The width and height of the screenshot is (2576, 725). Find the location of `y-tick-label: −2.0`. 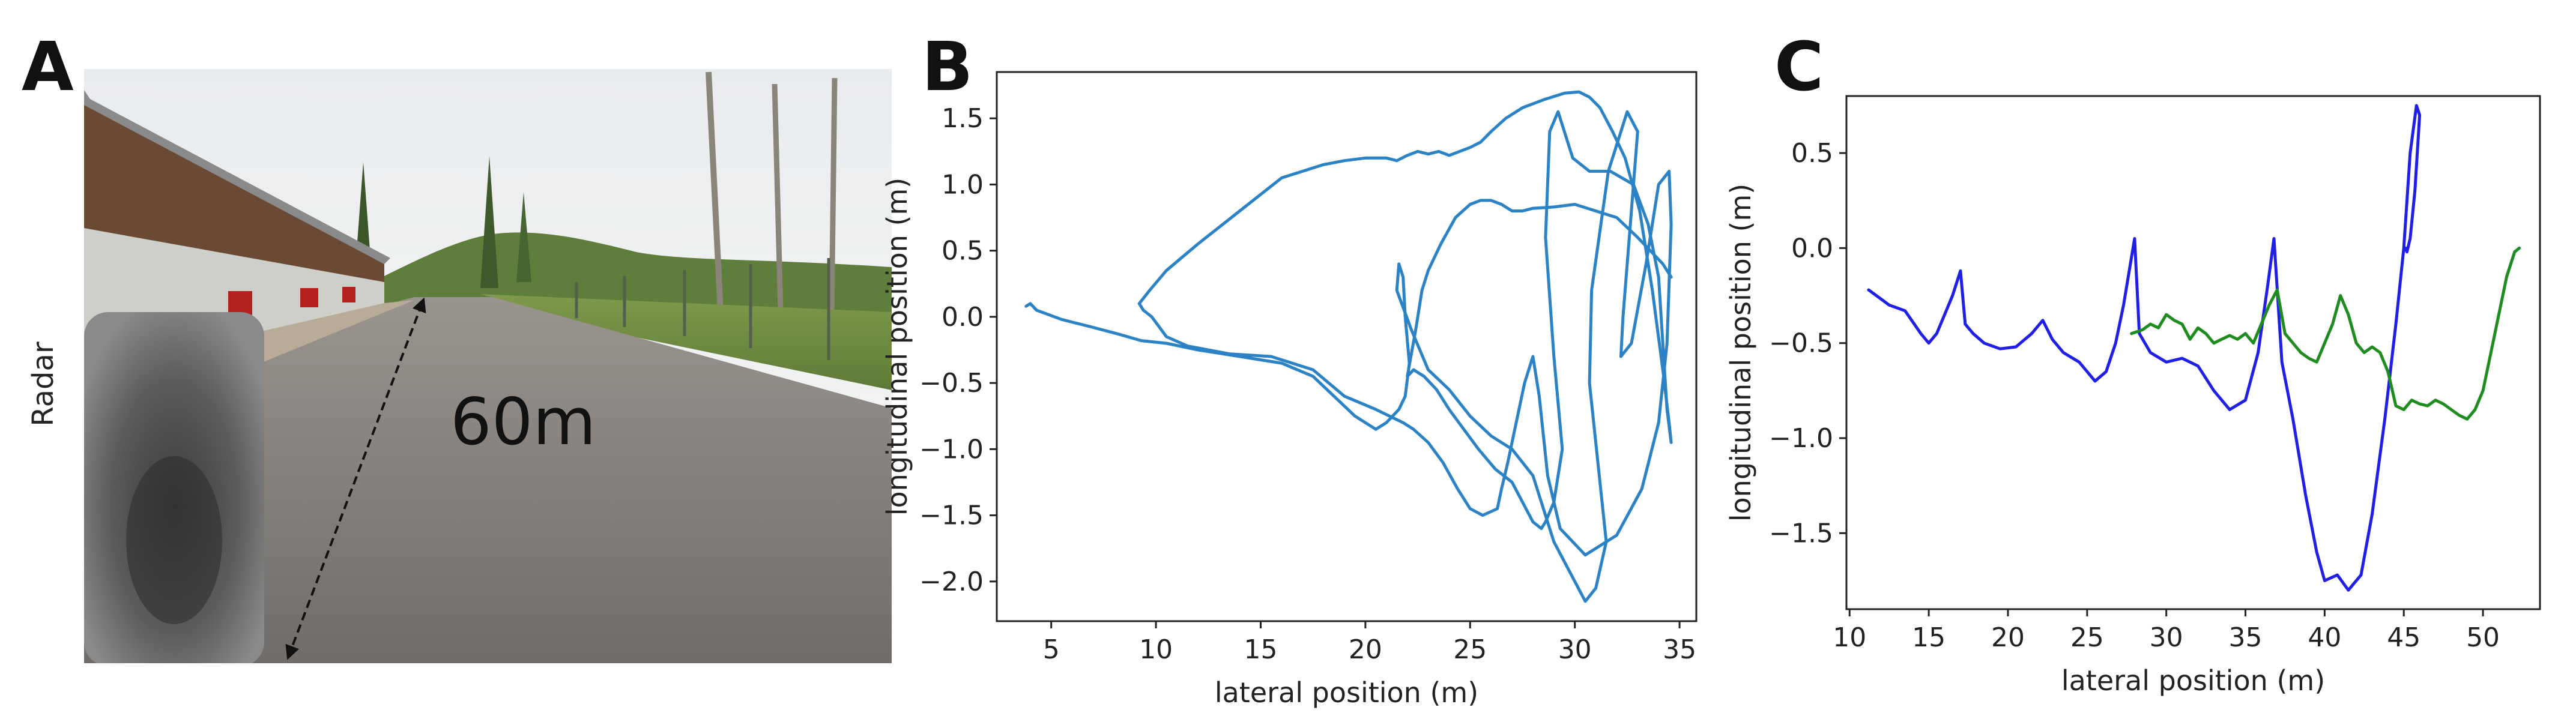

y-tick-label: −2.0 is located at coordinates (951, 582).